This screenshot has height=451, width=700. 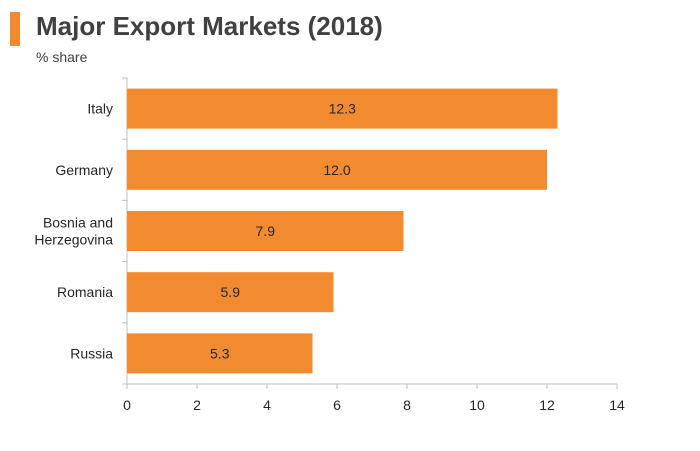 I want to click on data-label-1: 12.0, so click(x=336, y=170).